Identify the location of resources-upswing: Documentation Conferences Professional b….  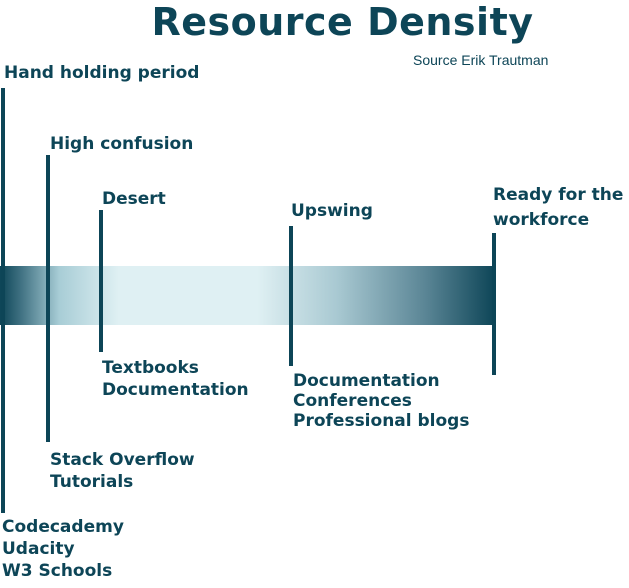
(381, 401).